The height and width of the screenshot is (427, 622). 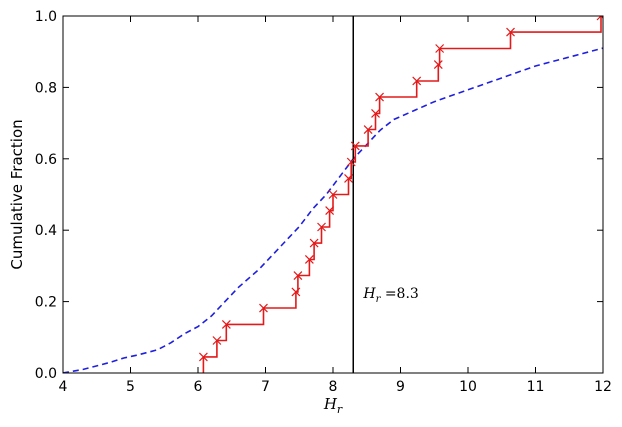 I want to click on y-tick-label: 0.4, so click(x=46, y=231).